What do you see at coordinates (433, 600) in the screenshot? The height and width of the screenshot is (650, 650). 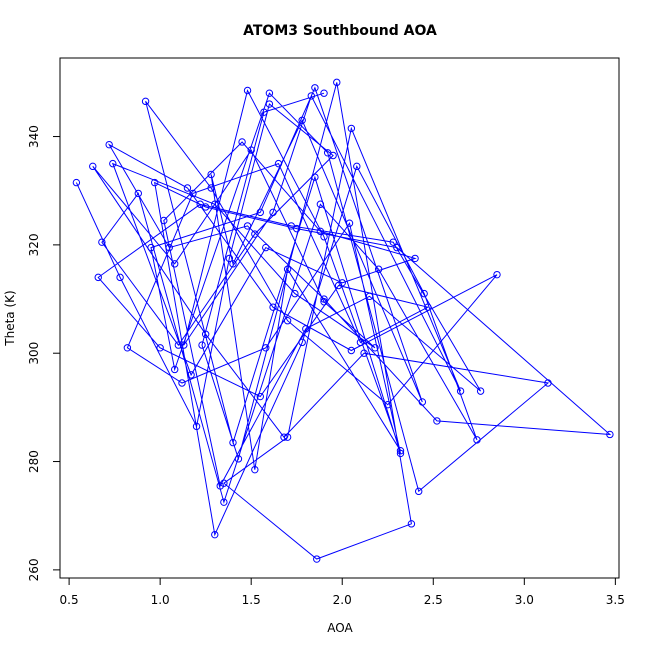 I see `x-tick-label: 2.5` at bounding box center [433, 600].